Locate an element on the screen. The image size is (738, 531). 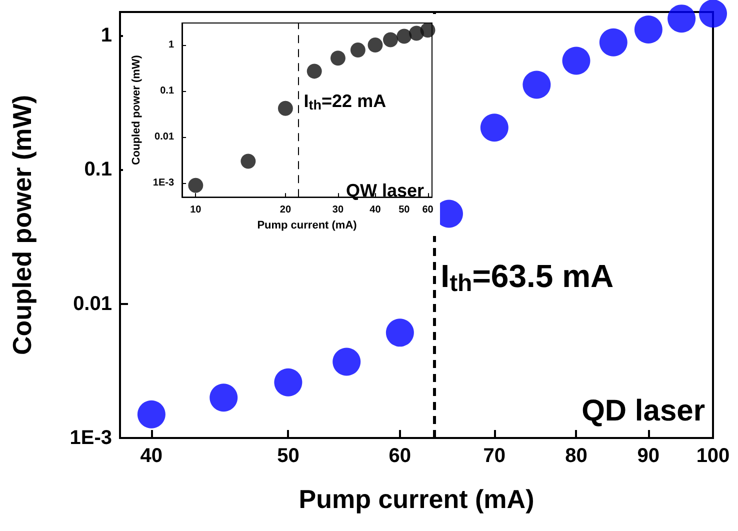
x-tick-label: 100 is located at coordinates (713, 456).